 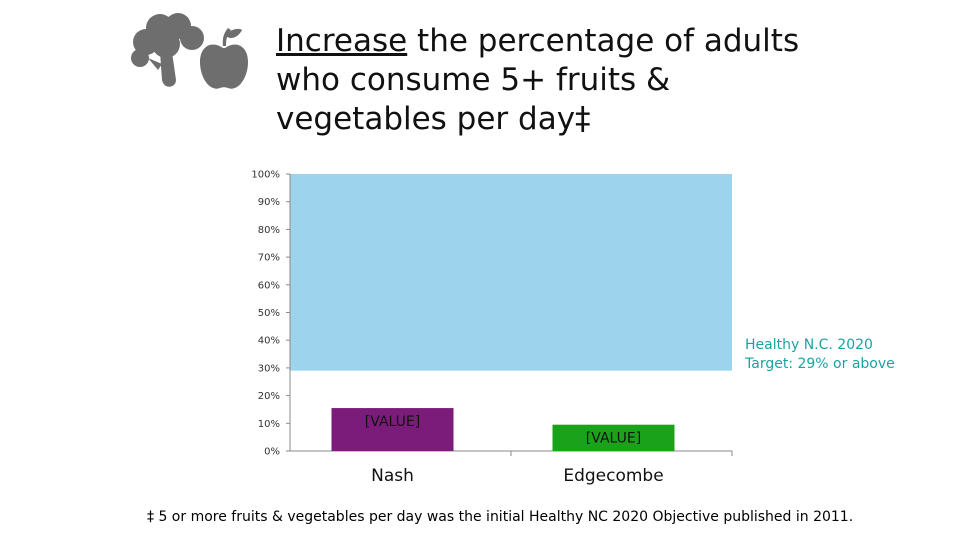 I want to click on category-label: Edgecombe, so click(x=613, y=476).